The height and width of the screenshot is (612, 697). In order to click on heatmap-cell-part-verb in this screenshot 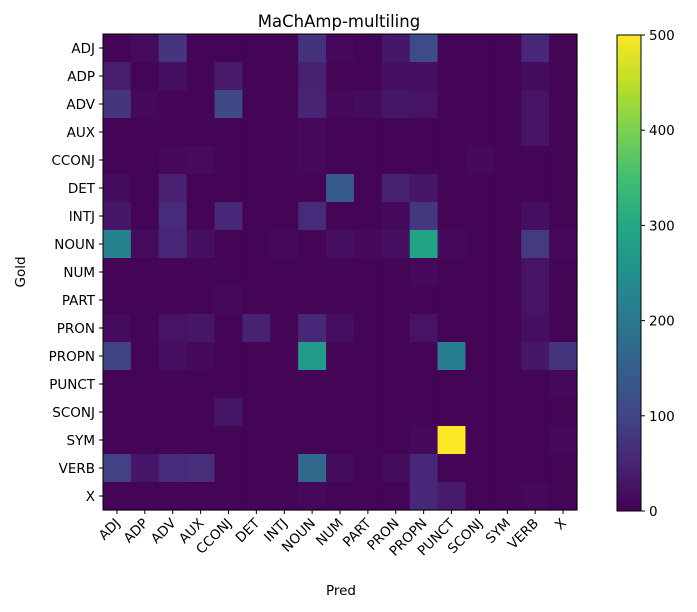, I will do `click(535, 300)`.